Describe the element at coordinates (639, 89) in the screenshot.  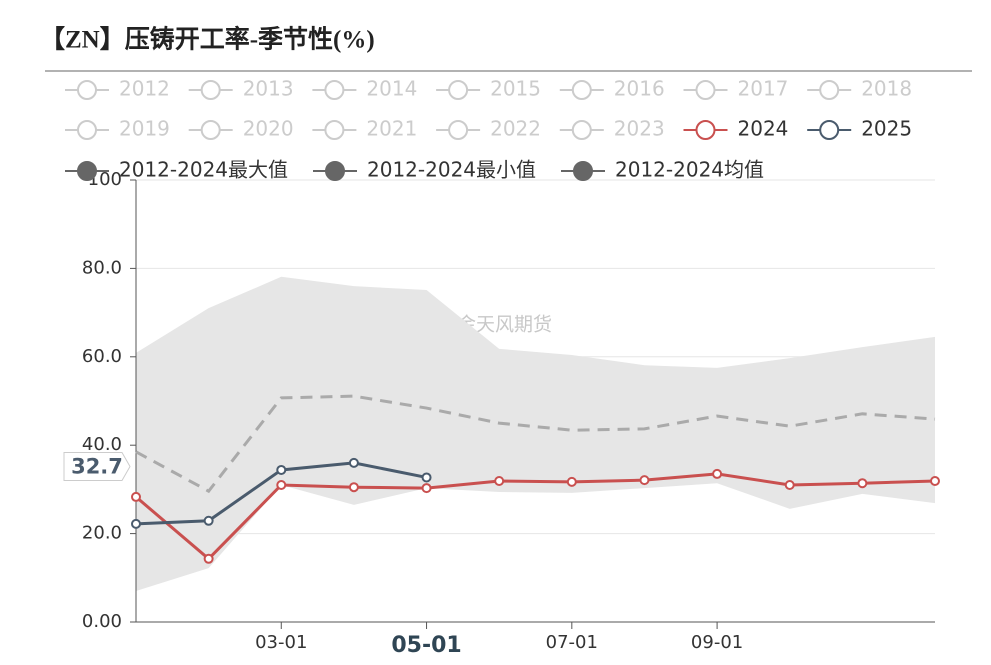
I see `legend-label: 2016` at that location.